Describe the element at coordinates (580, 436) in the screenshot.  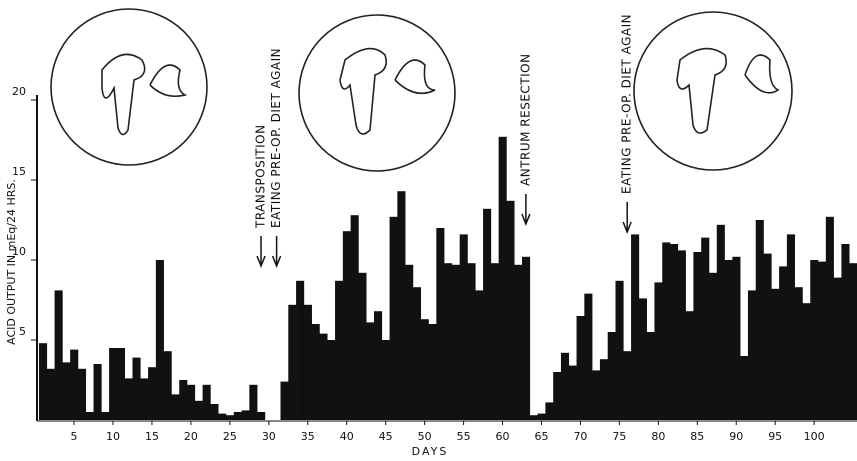
I see `x-tick-label: 70` at that location.